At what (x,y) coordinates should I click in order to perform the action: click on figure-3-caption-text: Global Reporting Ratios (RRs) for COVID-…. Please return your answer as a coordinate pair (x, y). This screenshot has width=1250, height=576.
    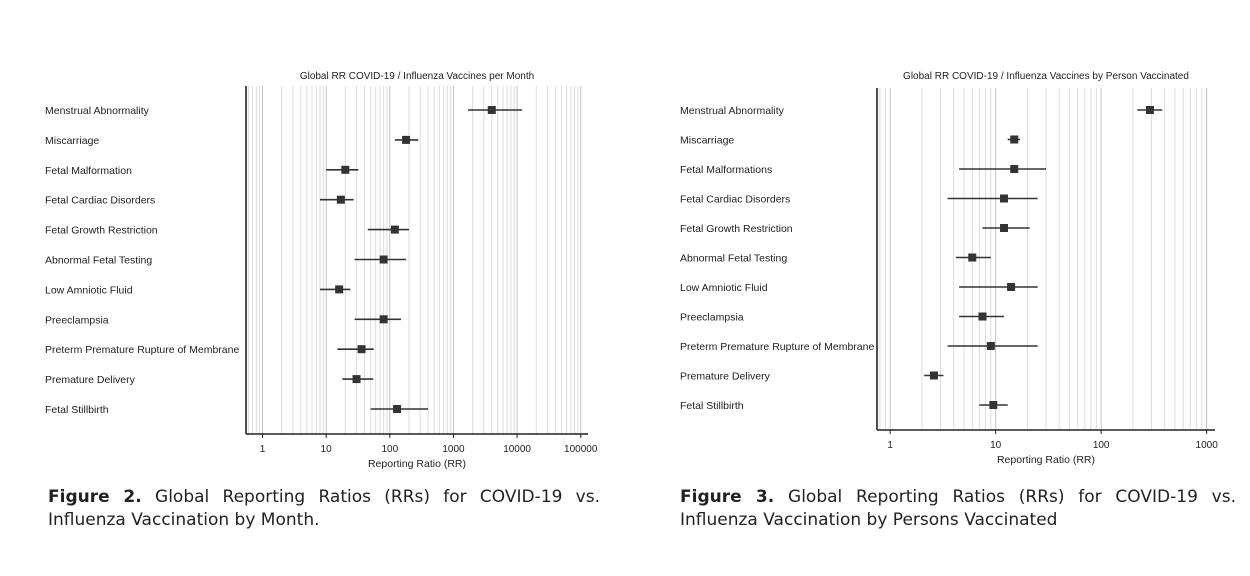
    Looking at the image, I should click on (958, 508).